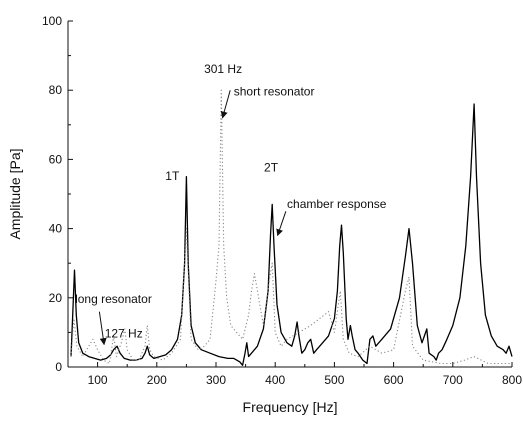 Image resolution: width=523 pixels, height=422 pixels. Describe the element at coordinates (58, 367) in the screenshot. I see `y-tick-label: 0` at that location.